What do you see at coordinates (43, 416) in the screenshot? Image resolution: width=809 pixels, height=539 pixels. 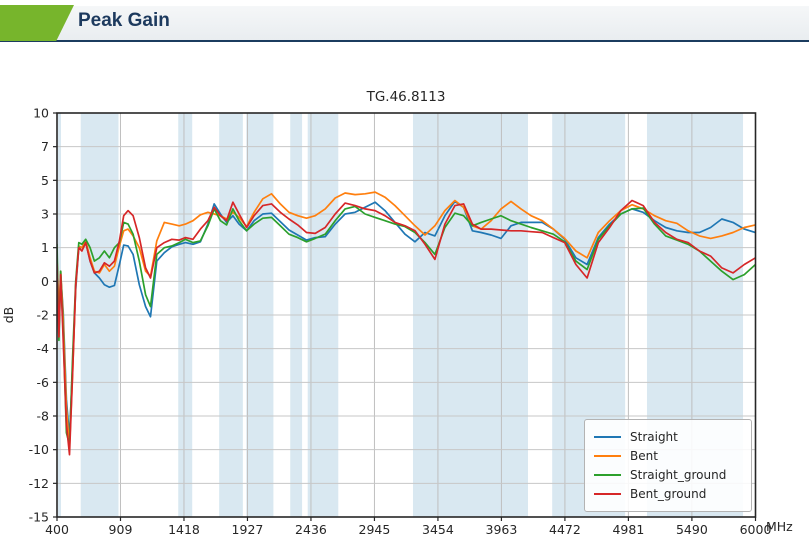 I see `y-tick-label: -8` at bounding box center [43, 416].